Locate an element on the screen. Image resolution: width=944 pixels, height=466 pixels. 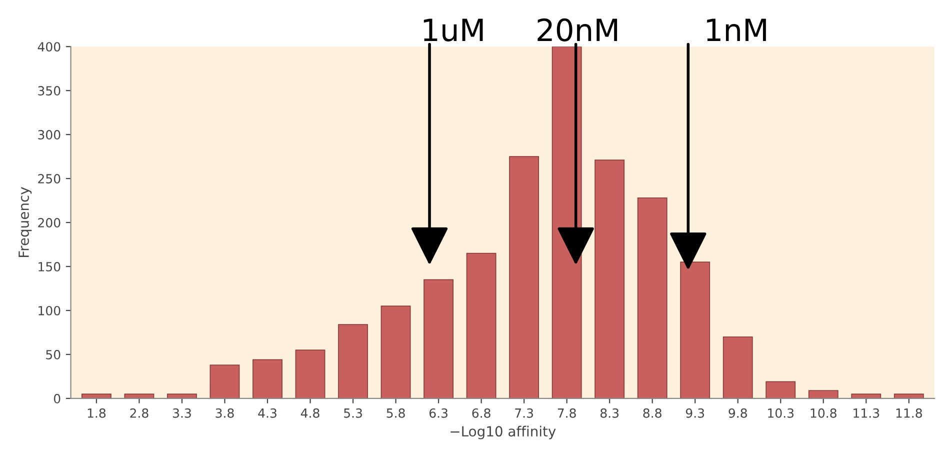
y-tick-label: 250 is located at coordinates (49, 179).